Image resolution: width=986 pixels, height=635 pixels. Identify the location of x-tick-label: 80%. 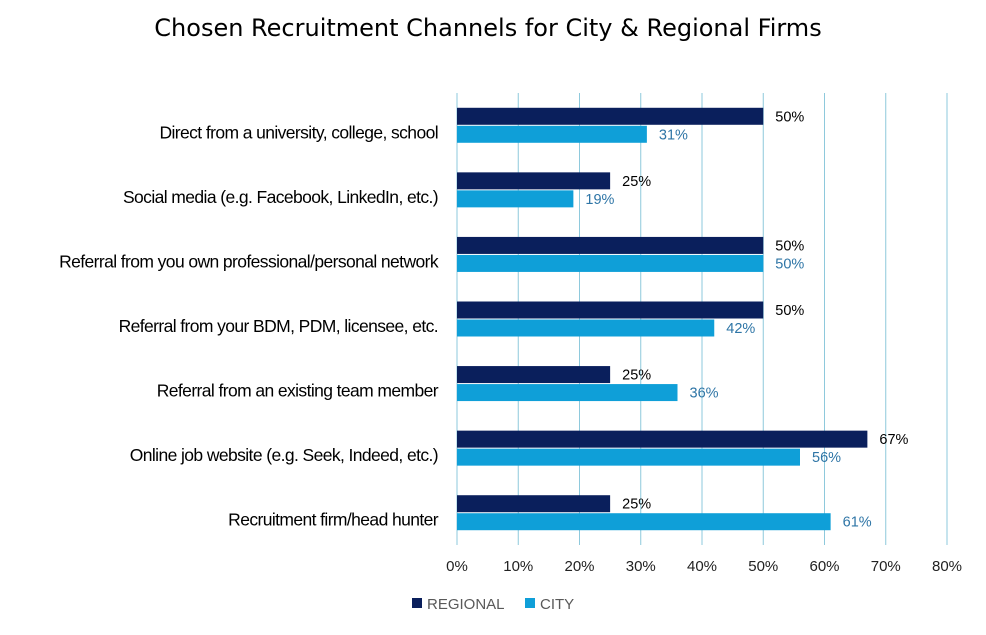
(947, 566).